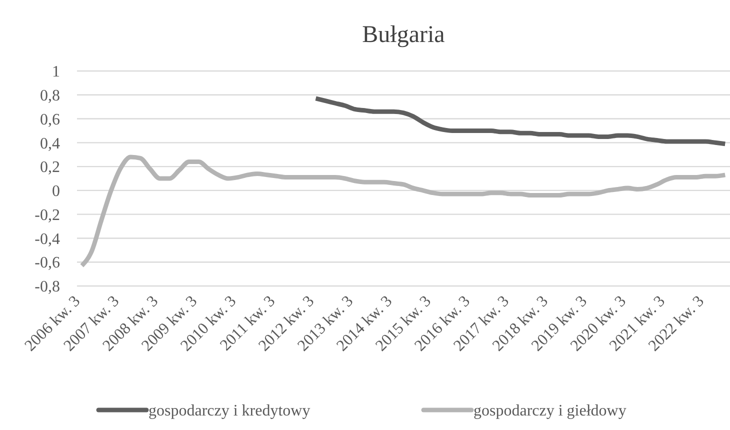 This screenshot has width=730, height=430. What do you see at coordinates (50, 143) in the screenshot?
I see `y-tick-label: 0,4` at bounding box center [50, 143].